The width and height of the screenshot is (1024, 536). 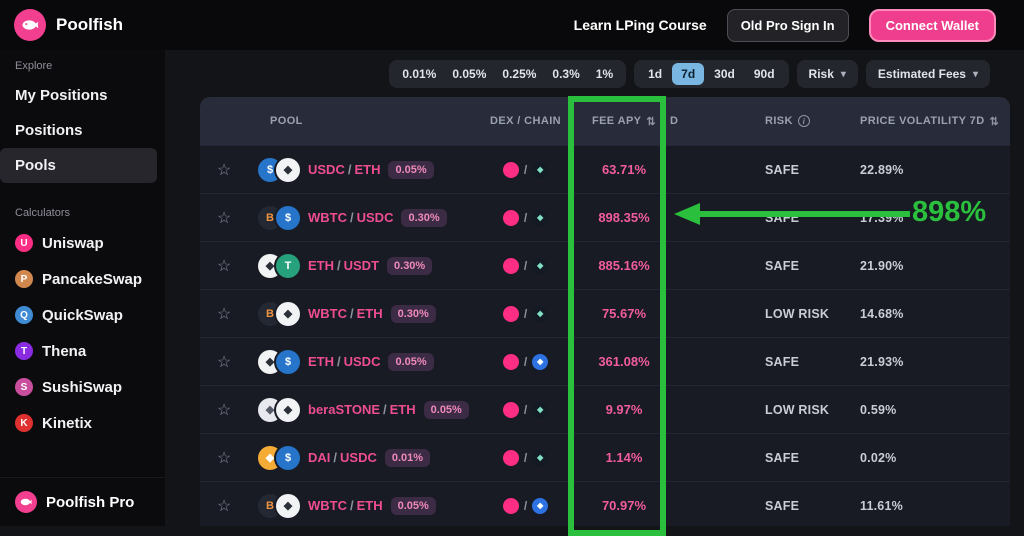 I want to click on sidebar-item-poolfish-pro: Poolfish Pro, so click(x=82, y=501).